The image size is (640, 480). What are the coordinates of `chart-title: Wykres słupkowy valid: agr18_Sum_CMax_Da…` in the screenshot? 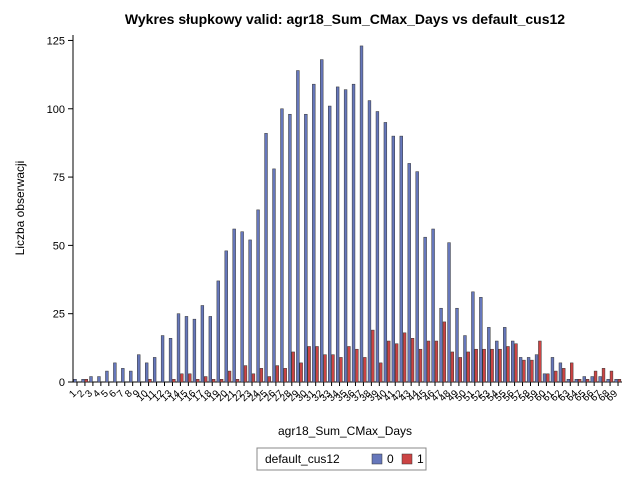 It's located at (345, 19).